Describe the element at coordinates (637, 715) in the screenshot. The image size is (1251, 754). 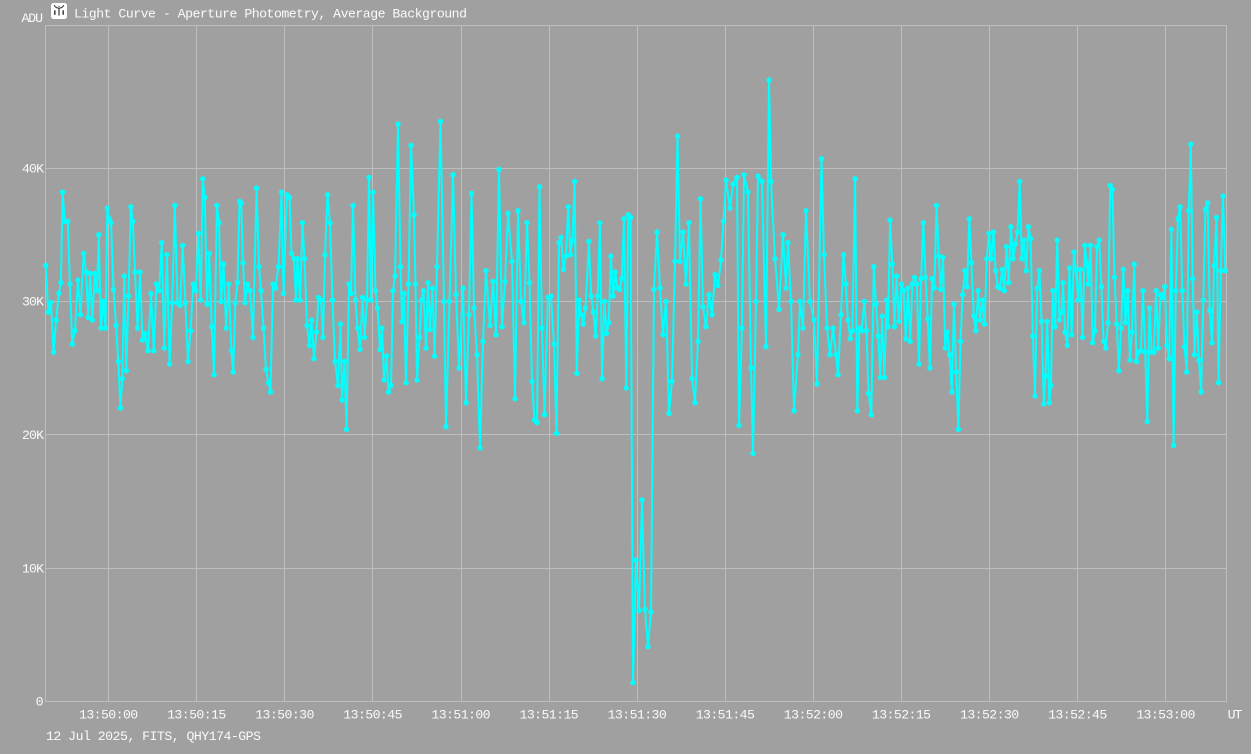
I see `svg-text: 13:51:30` at that location.